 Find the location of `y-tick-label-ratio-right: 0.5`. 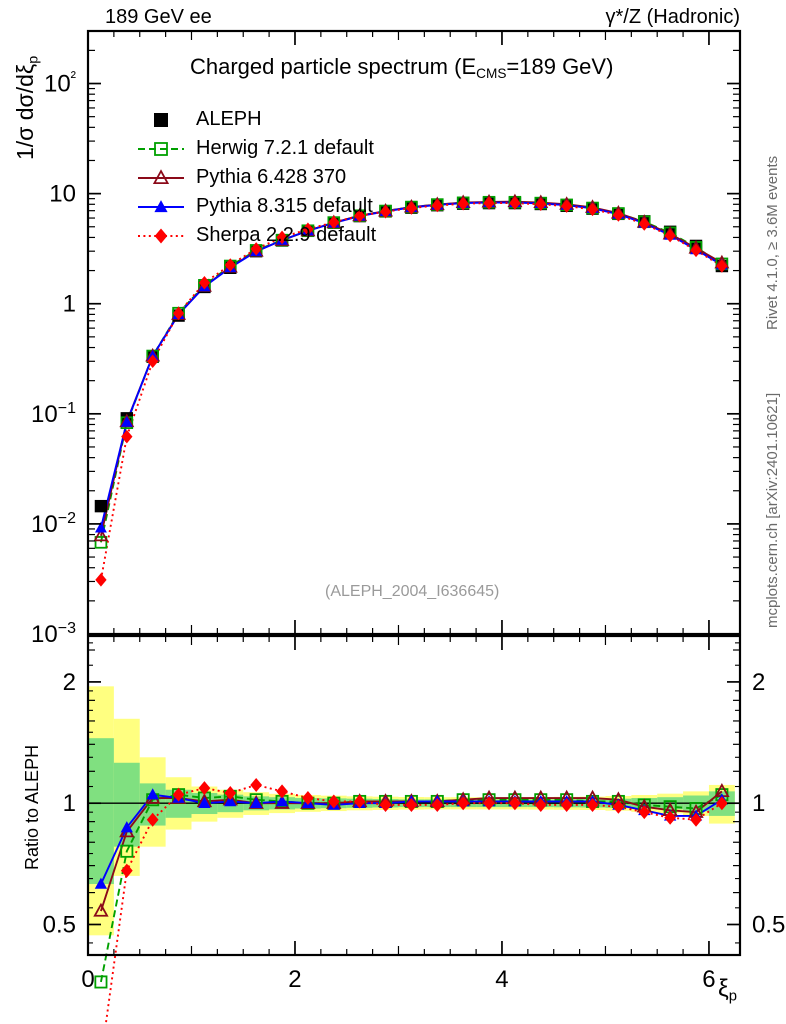

y-tick-label-ratio-right: 0.5 is located at coordinates (768, 924).